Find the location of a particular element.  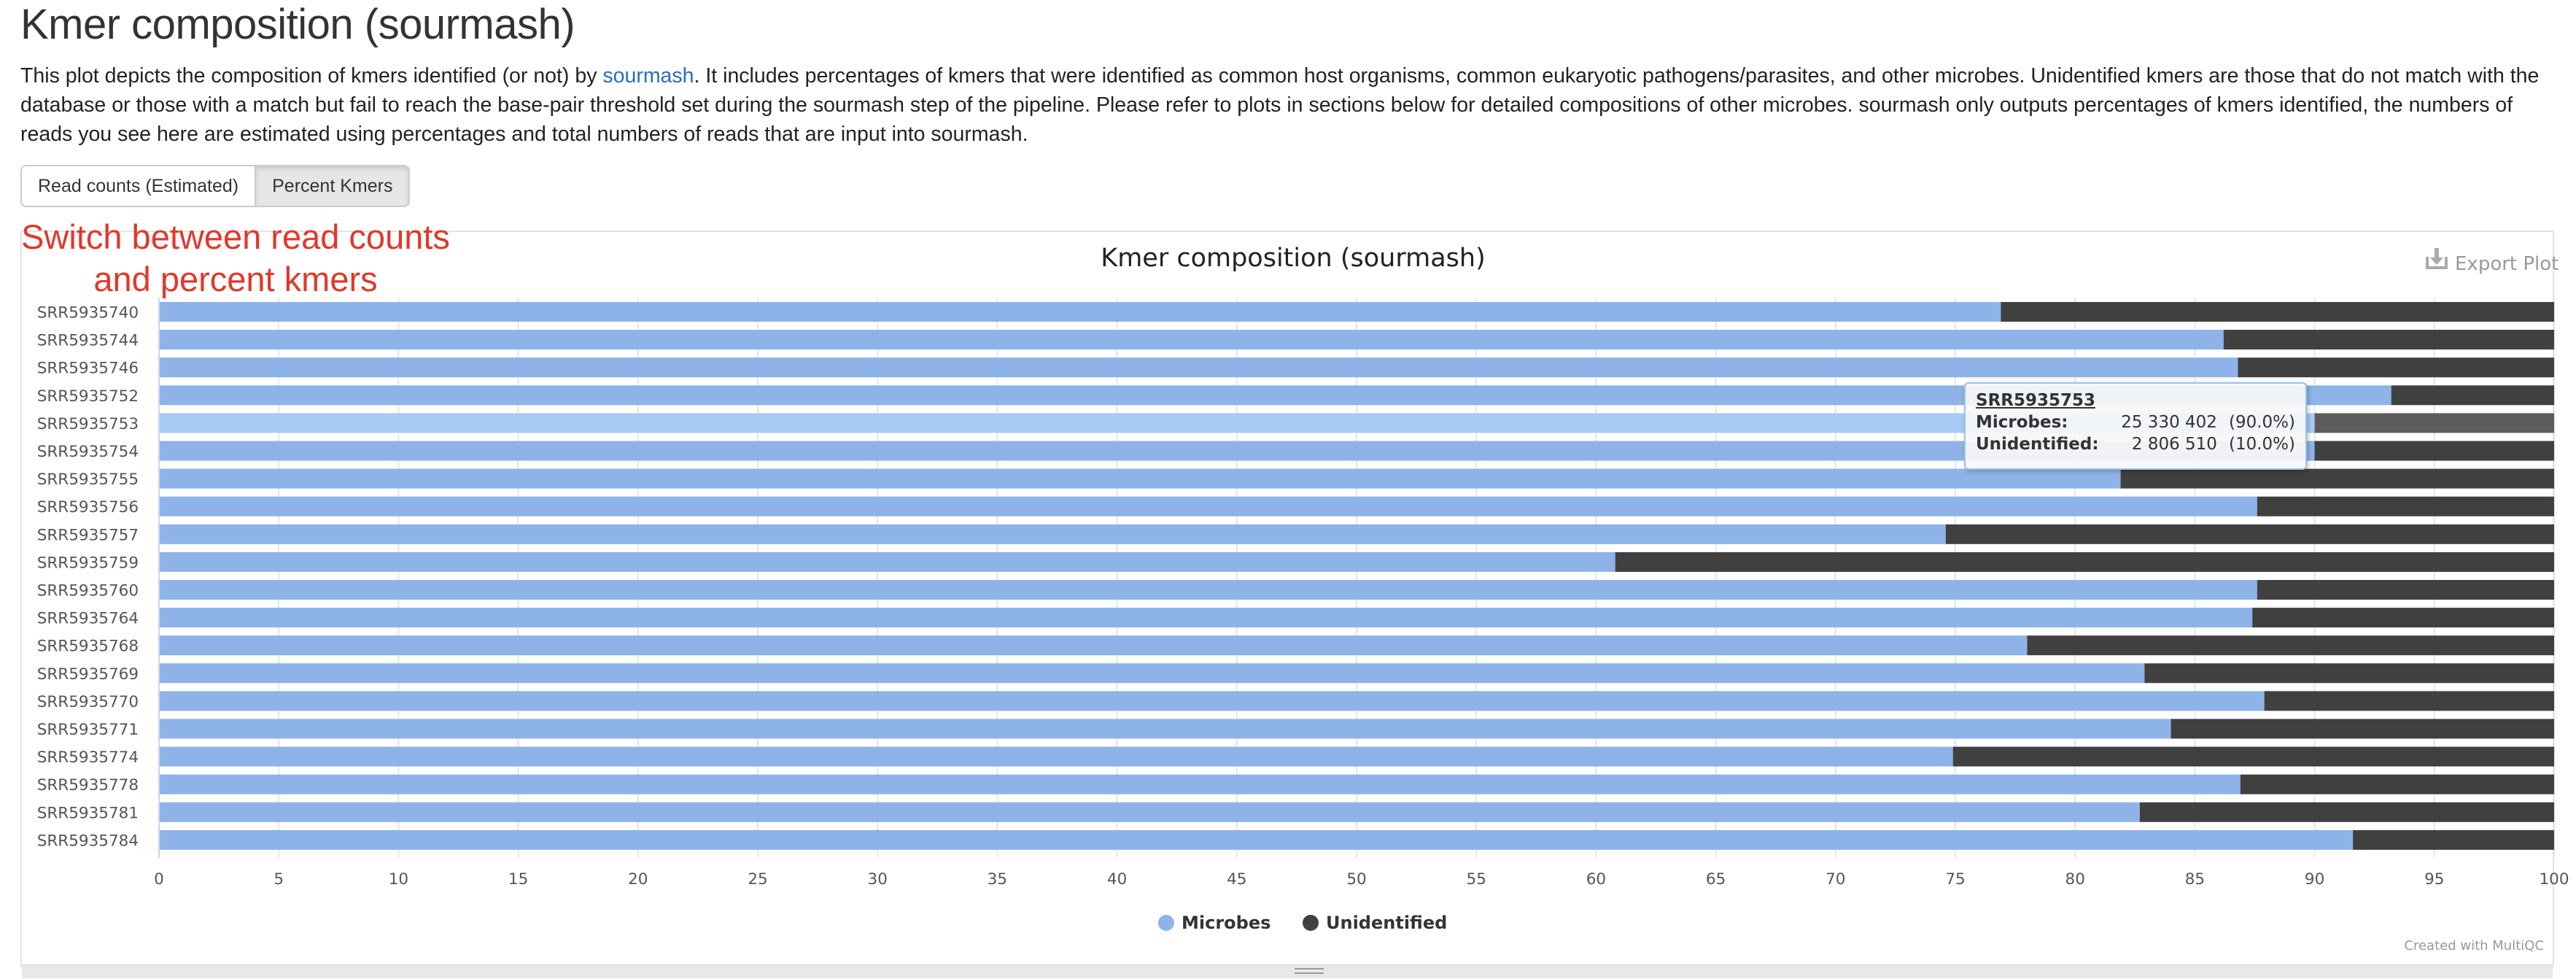

chart-title: Kmer composition (sourmash) is located at coordinates (1293, 258).